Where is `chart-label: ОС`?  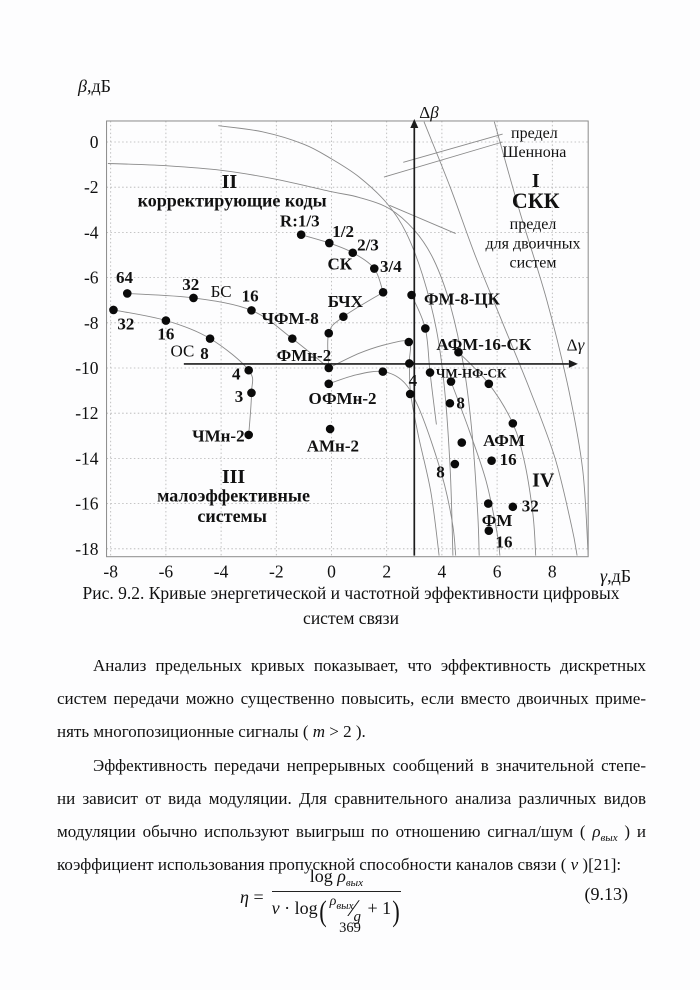 chart-label: ОС is located at coordinates (183, 351).